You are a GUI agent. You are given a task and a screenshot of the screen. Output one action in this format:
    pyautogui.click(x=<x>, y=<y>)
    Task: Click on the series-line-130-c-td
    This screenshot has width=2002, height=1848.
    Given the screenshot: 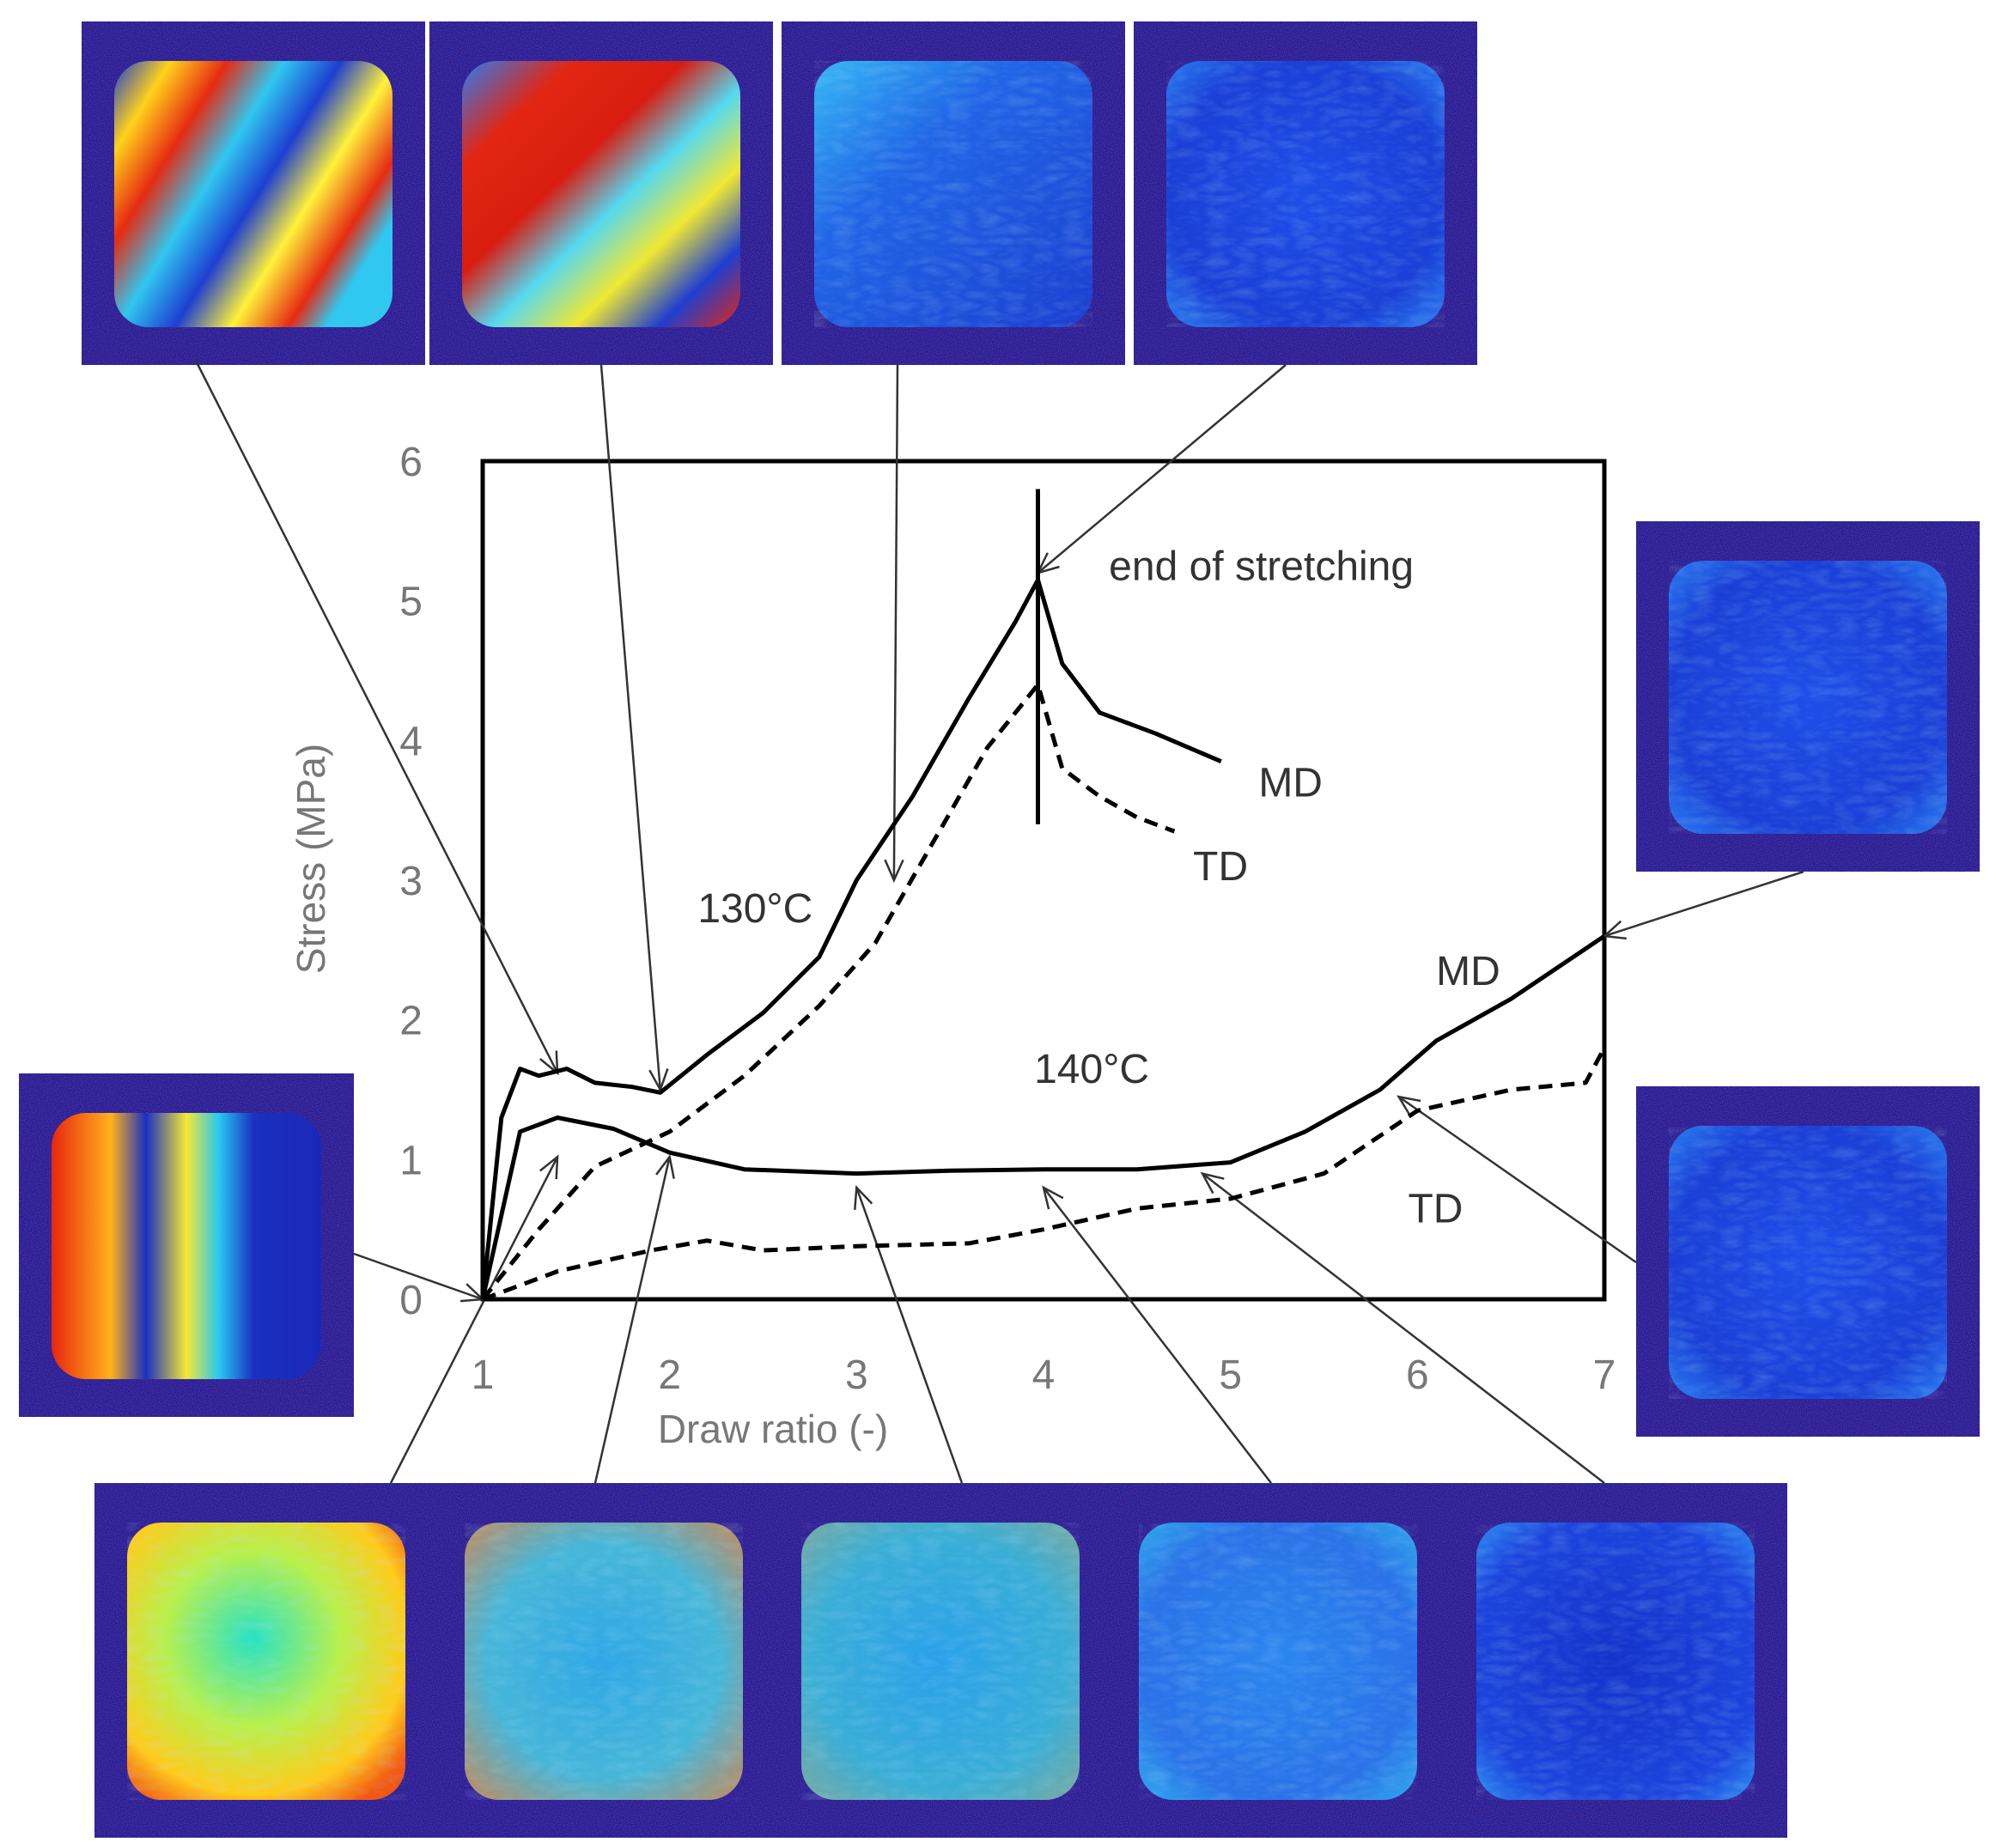 What is the action you would take?
    pyautogui.click(x=828, y=991)
    